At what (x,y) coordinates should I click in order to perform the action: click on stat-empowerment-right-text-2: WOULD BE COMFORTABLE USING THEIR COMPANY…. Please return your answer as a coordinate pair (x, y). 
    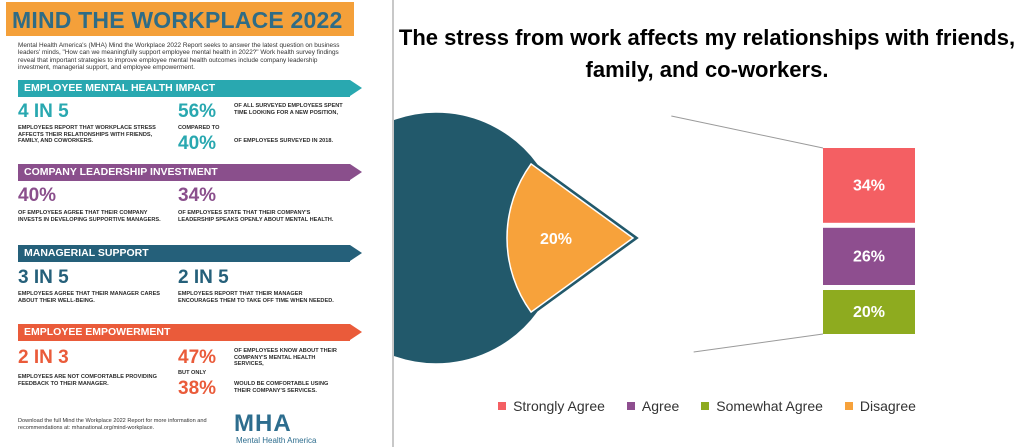
    Looking at the image, I should click on (281, 387).